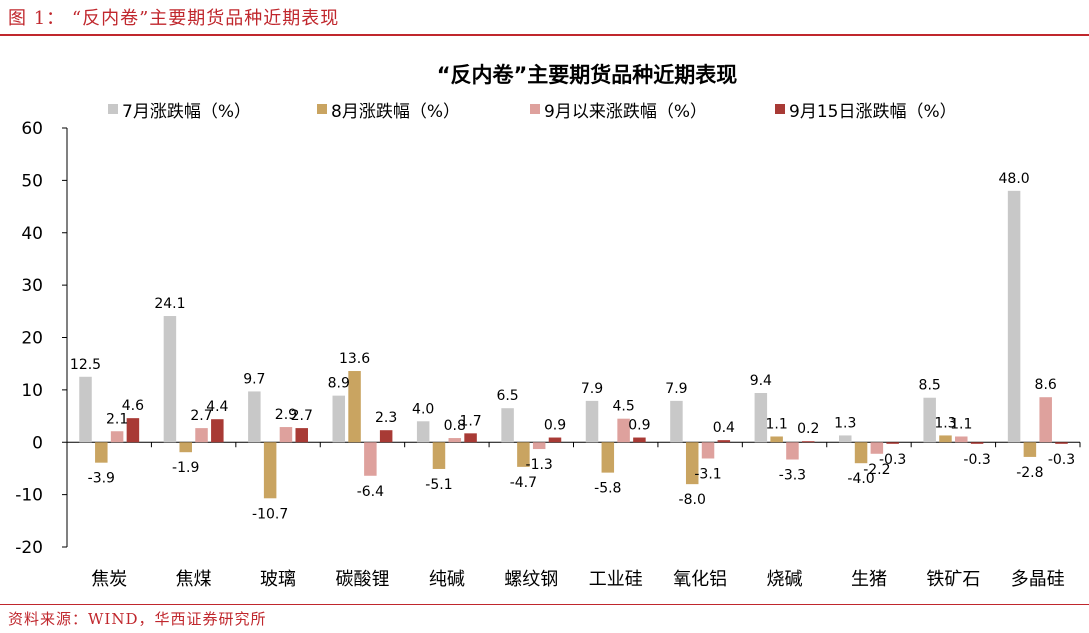  Describe the element at coordinates (101, 479) in the screenshot. I see `data-label: -3.9` at that location.